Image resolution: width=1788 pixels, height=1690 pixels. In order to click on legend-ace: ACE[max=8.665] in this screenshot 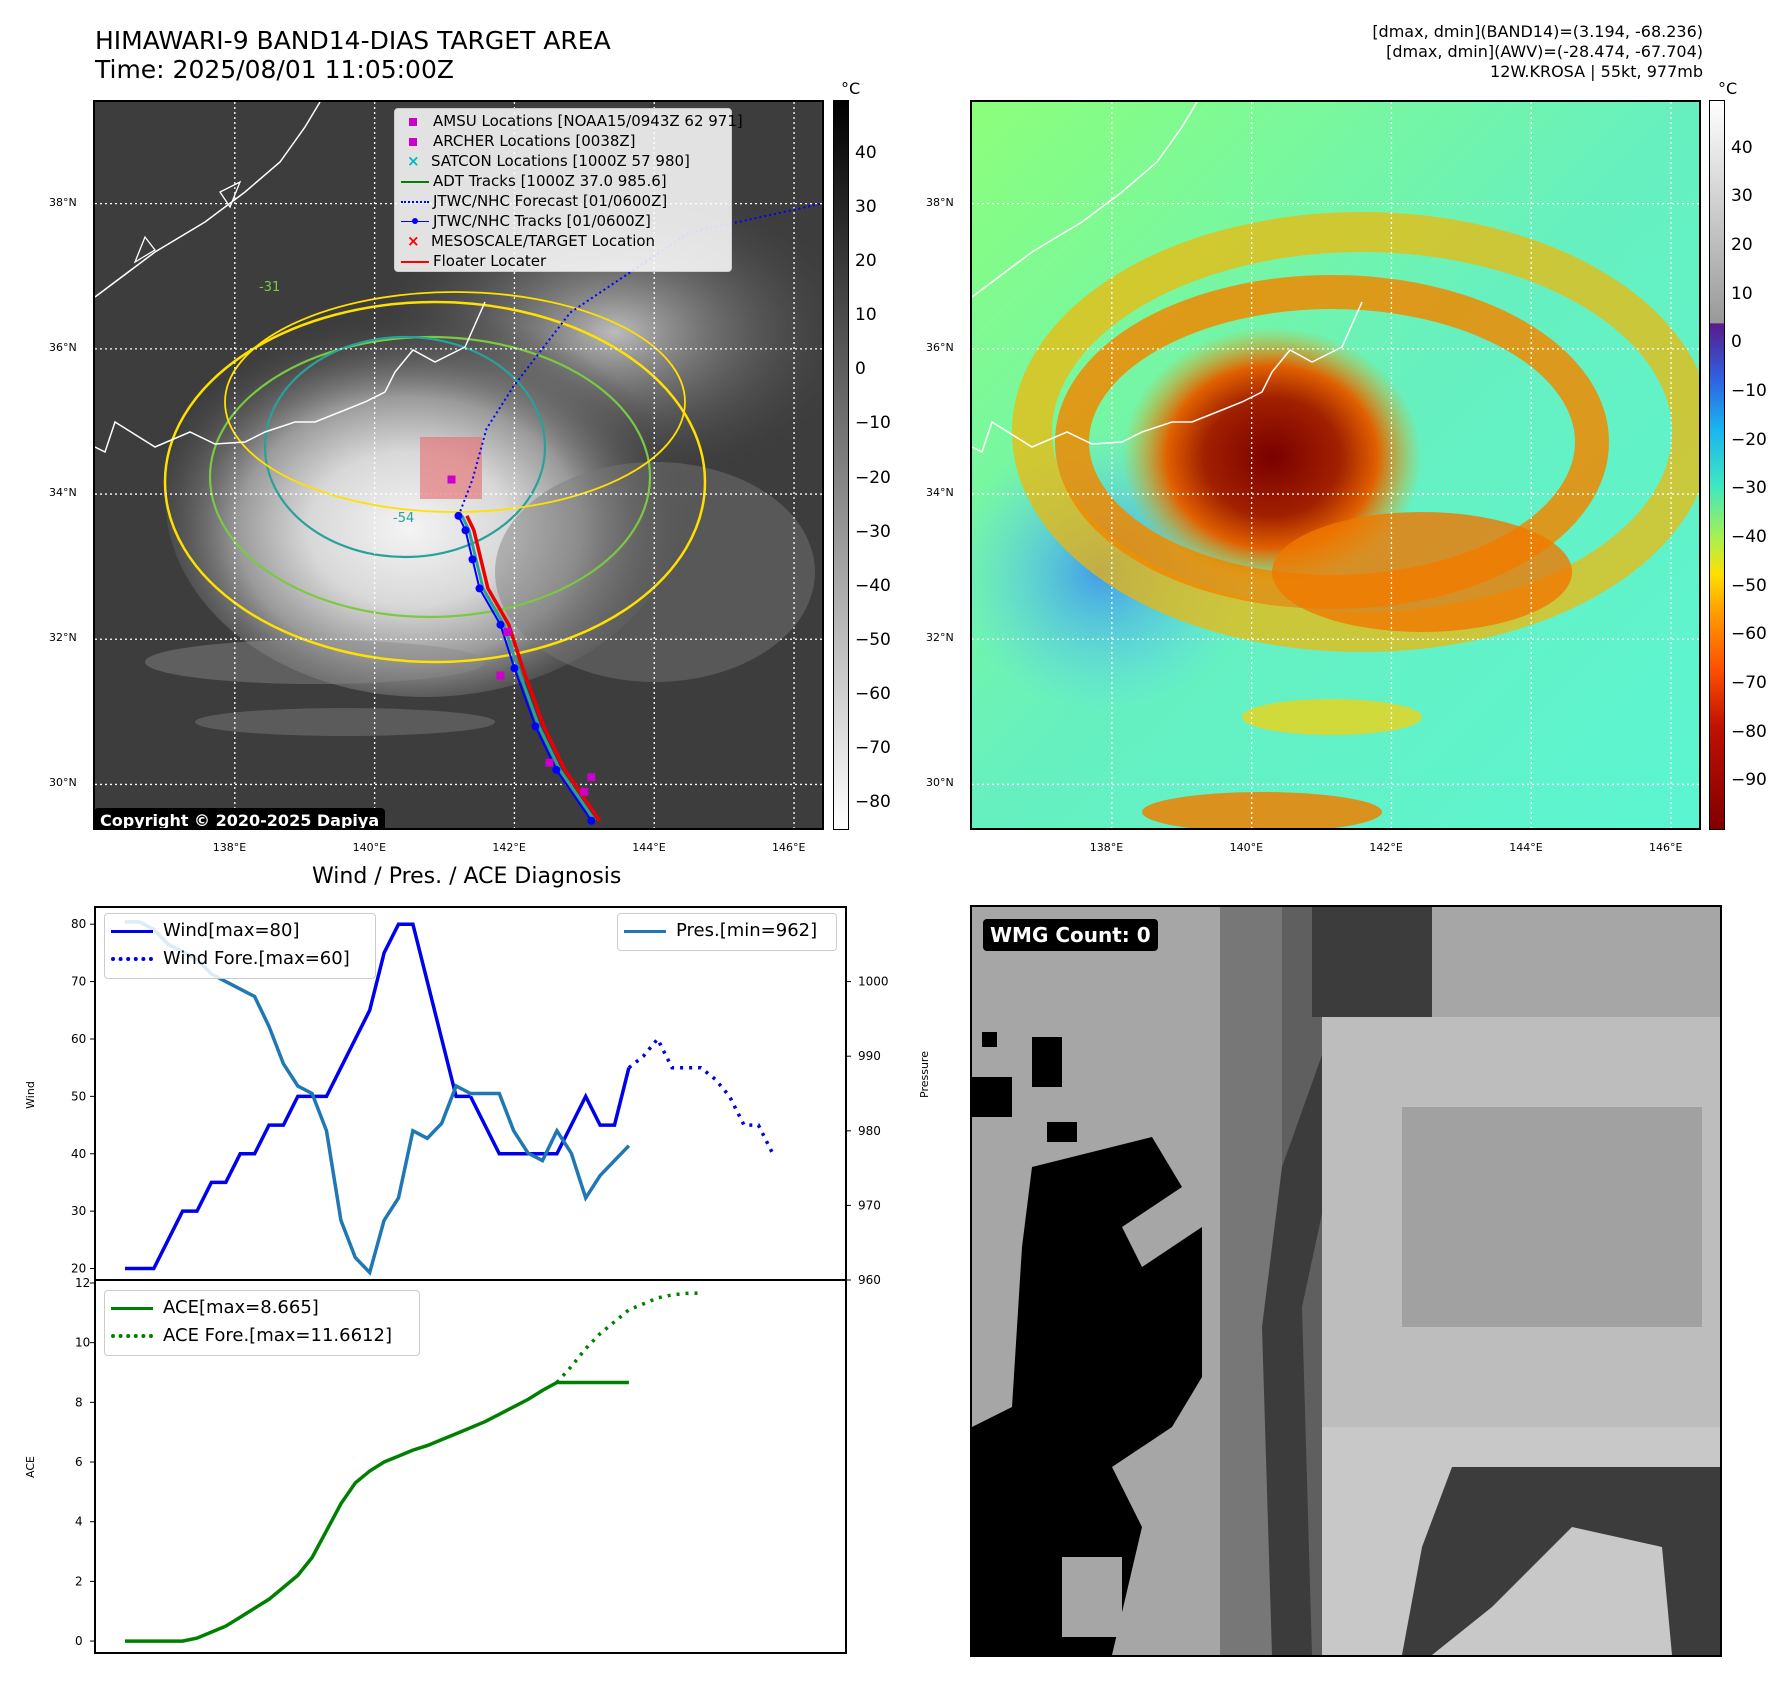, I will do `click(215, 1307)`.